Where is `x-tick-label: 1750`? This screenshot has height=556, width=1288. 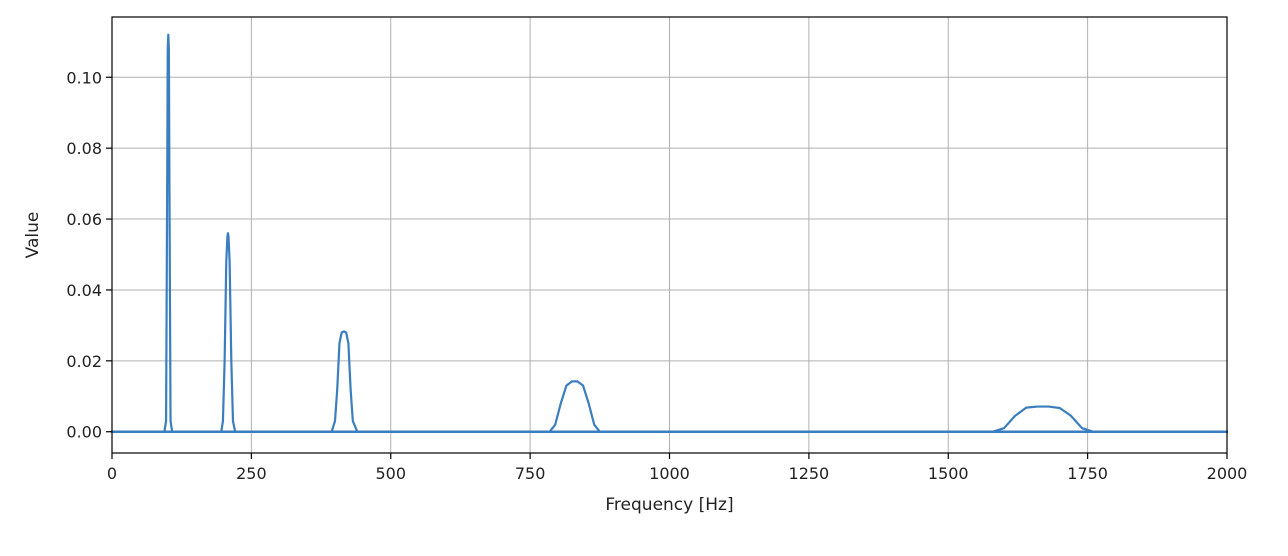 x-tick-label: 1750 is located at coordinates (1087, 473).